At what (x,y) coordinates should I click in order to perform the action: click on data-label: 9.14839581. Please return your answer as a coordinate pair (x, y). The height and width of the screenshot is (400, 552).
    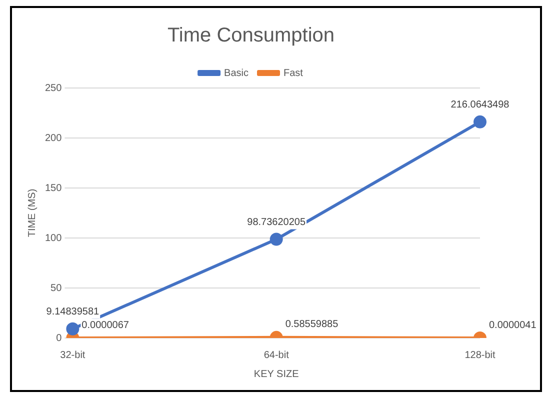
    Looking at the image, I should click on (73, 312).